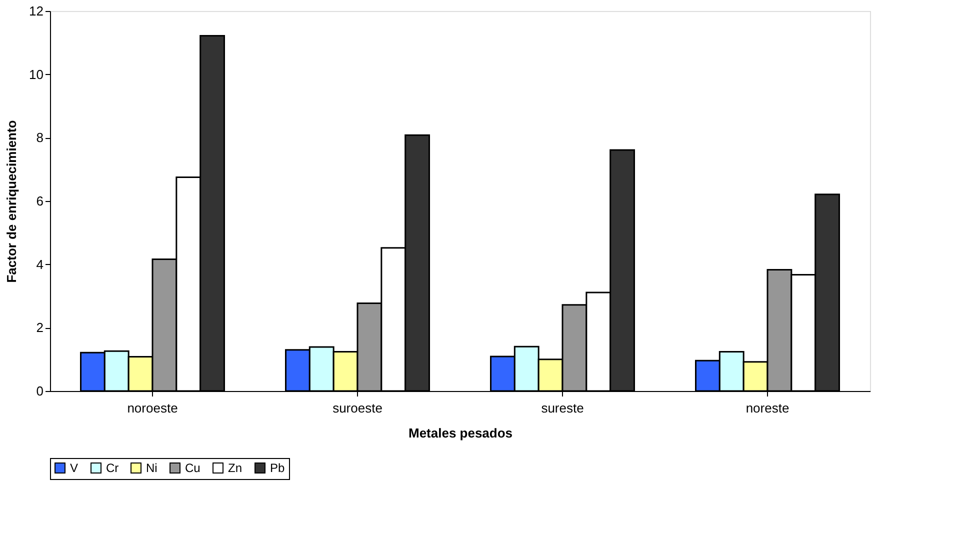 Image resolution: width=960 pixels, height=540 pixels. I want to click on legend-label: Cu, so click(192, 468).